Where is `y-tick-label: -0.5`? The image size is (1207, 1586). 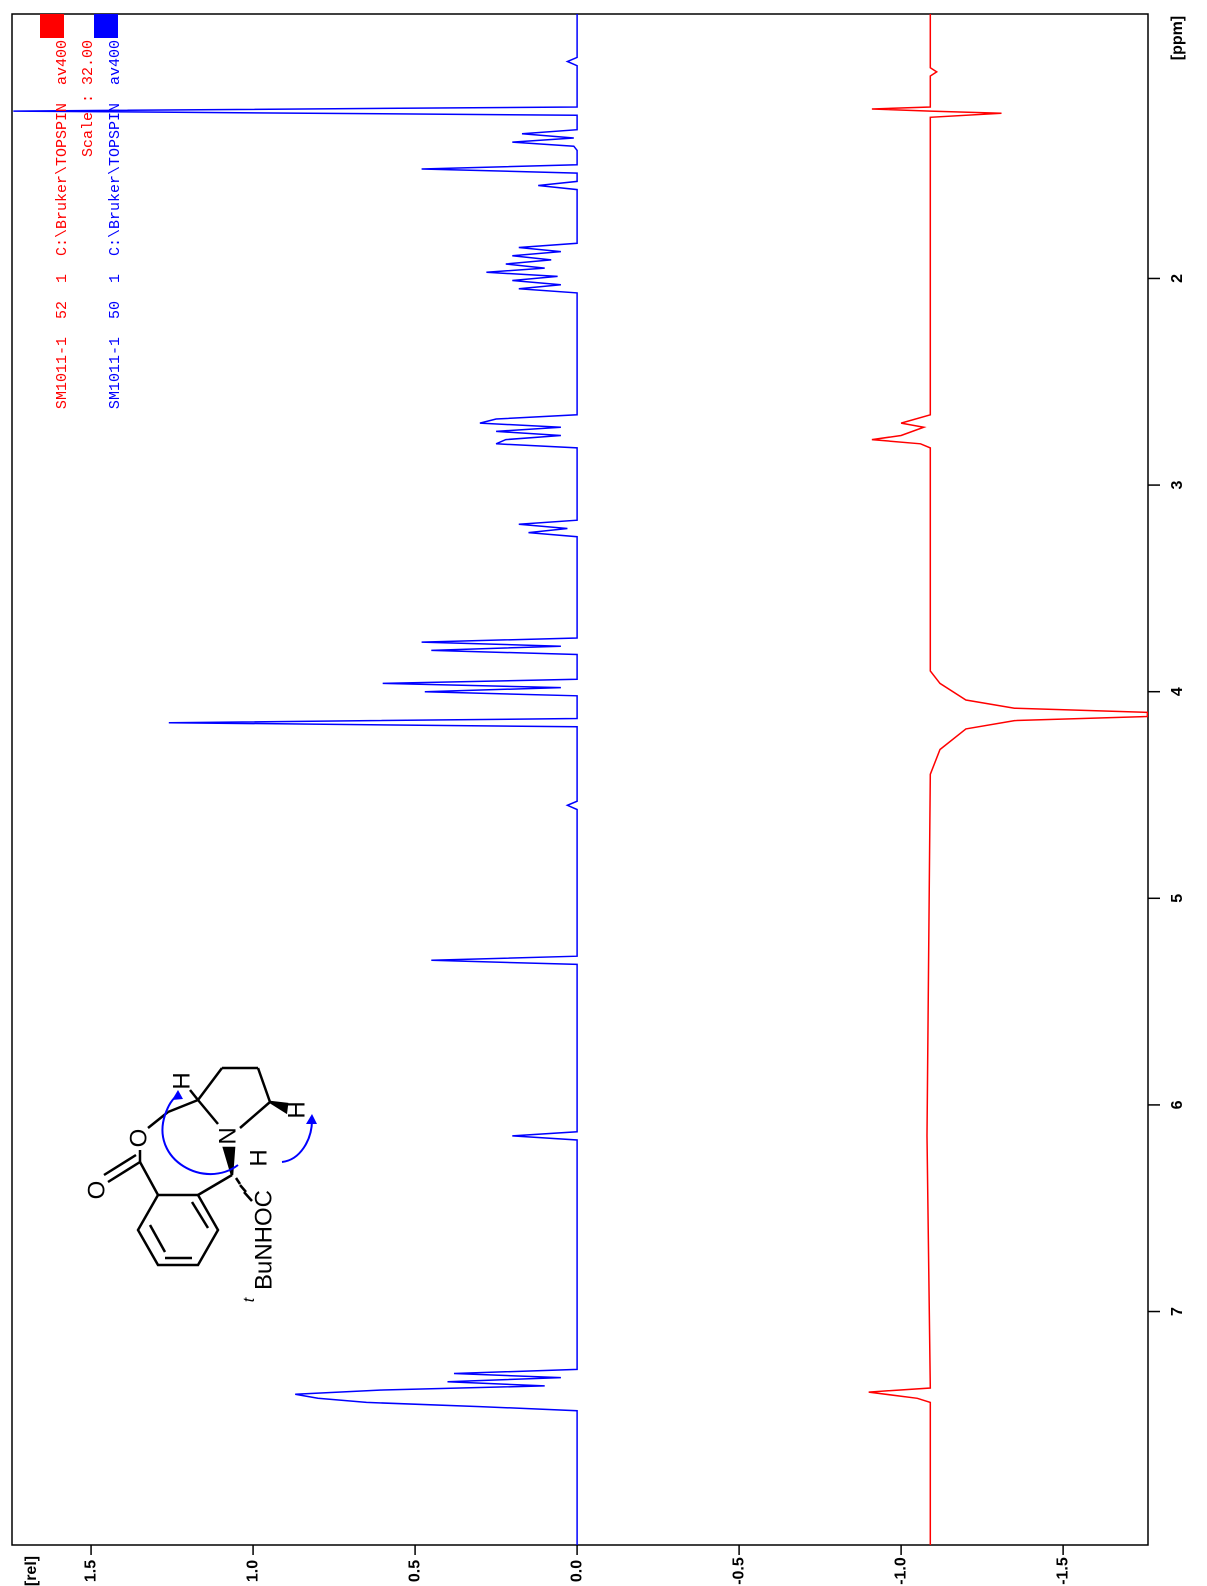 y-tick-label: -0.5 is located at coordinates (738, 1571).